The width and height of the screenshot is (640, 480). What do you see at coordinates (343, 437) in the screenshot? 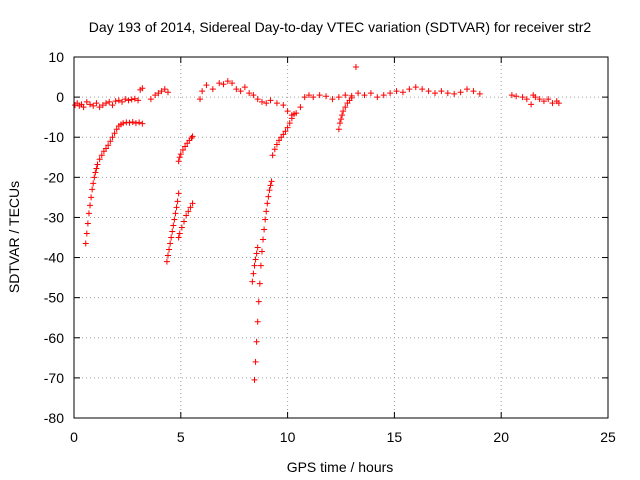
I see `x-tick-labels: 0 5 10 15 20 25` at bounding box center [343, 437].